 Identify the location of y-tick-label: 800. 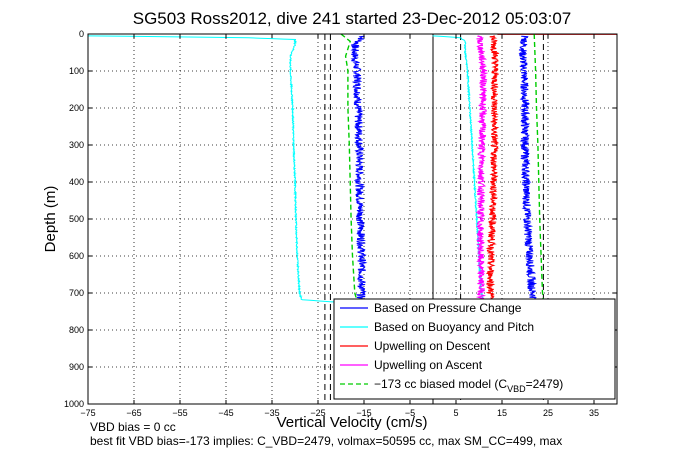
(76, 330).